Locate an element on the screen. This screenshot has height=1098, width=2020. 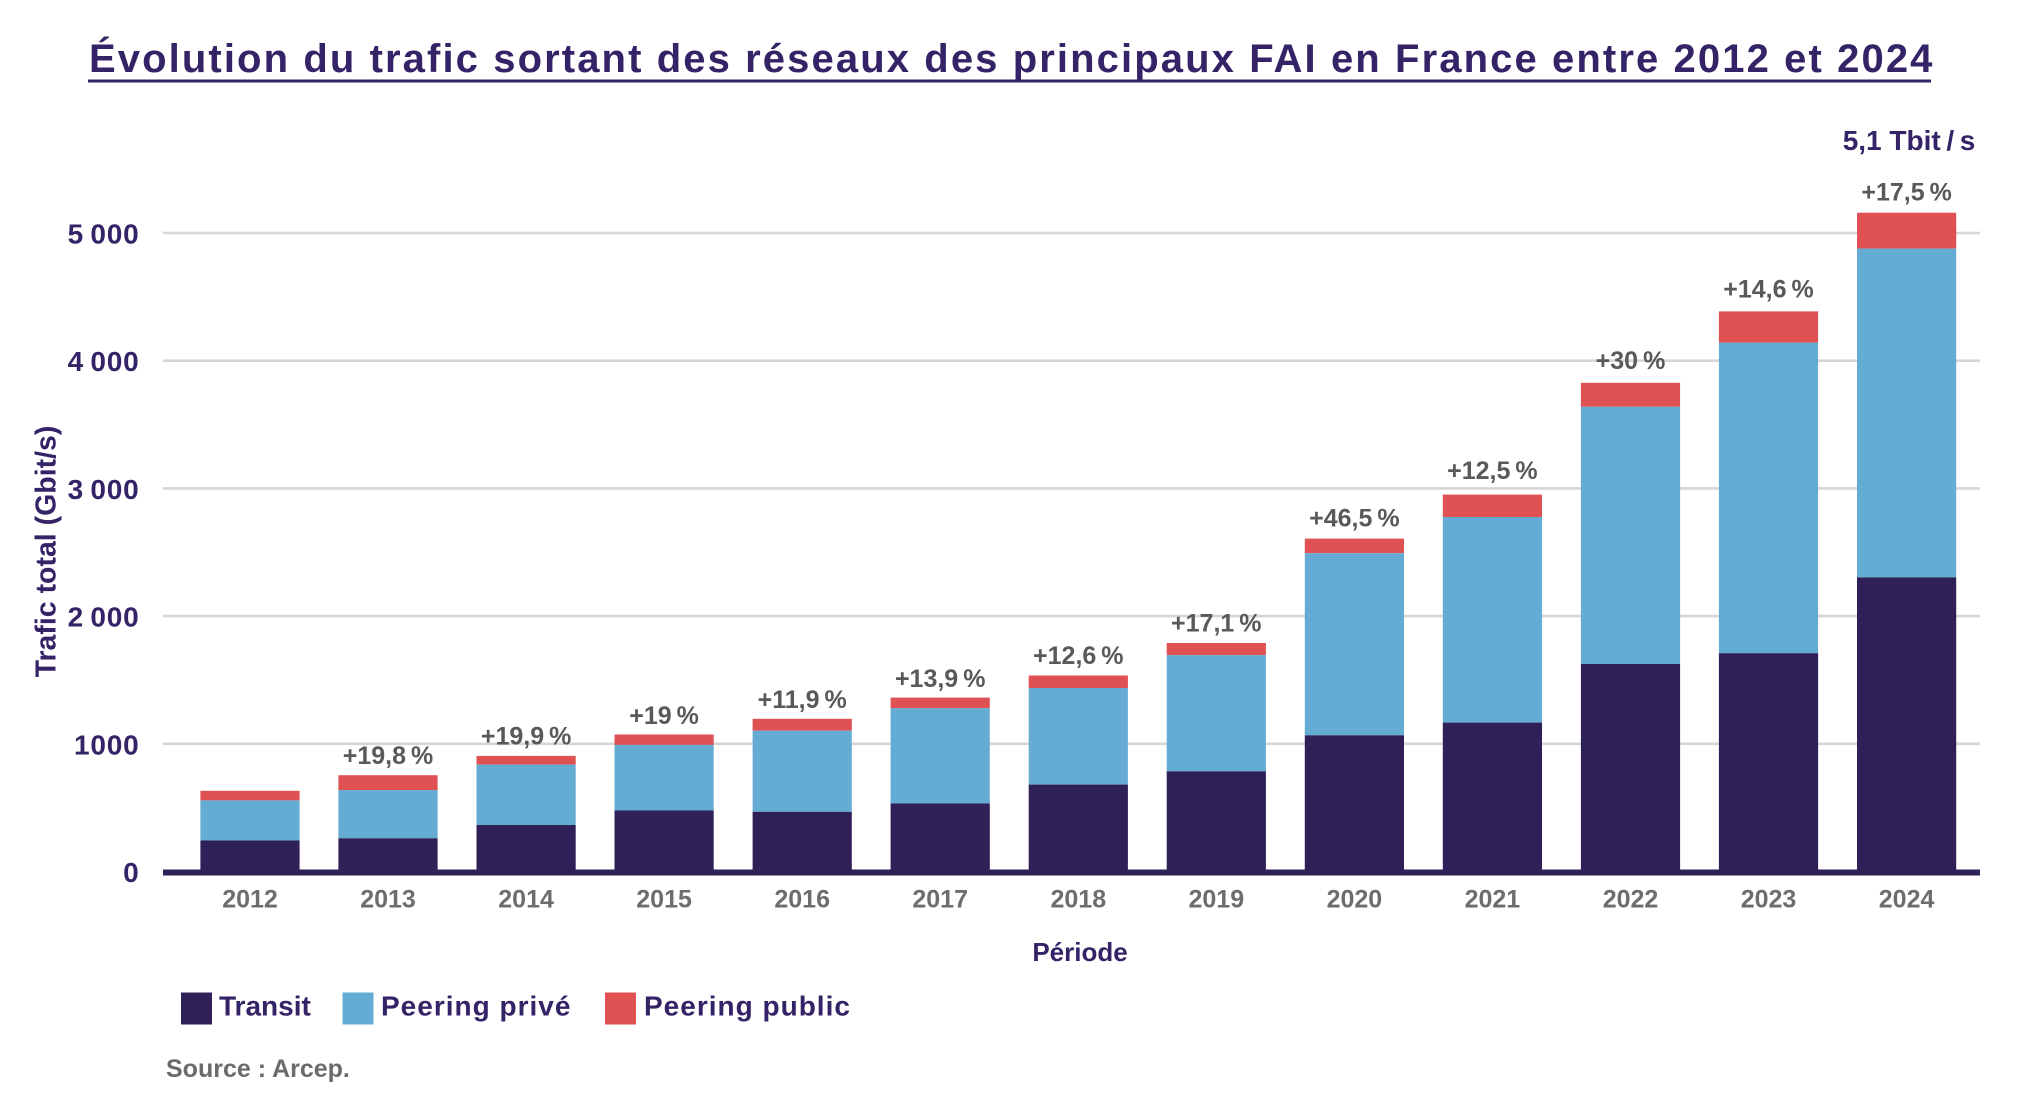
svg-text: +13,9 % is located at coordinates (940, 679).